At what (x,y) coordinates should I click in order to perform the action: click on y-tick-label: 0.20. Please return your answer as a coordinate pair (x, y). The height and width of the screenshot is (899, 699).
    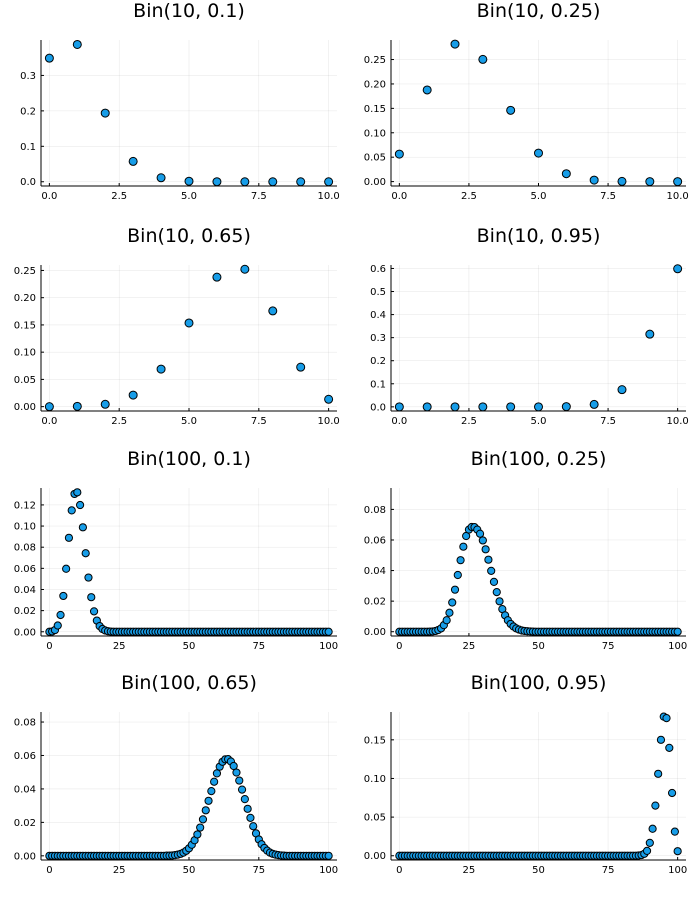
    Looking at the image, I should click on (375, 84).